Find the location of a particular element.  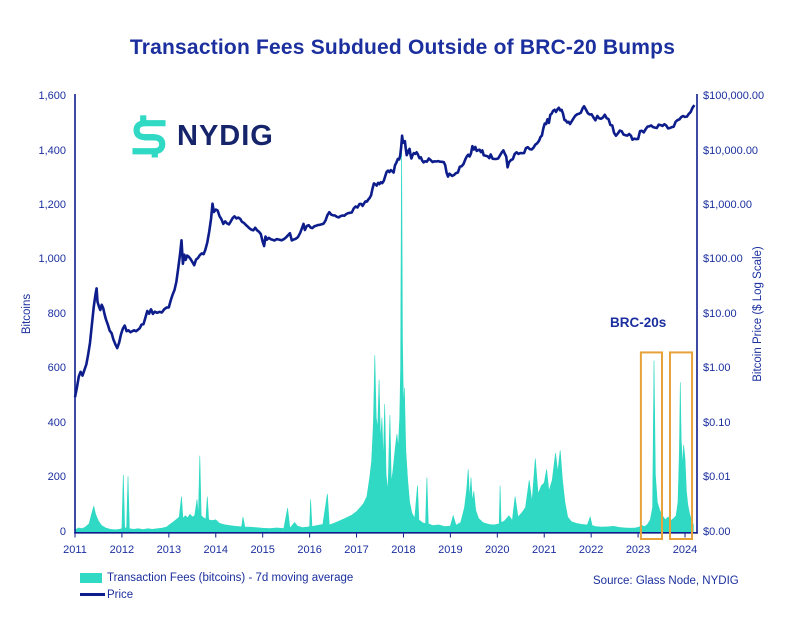

x-axis-tick-label: 2012 is located at coordinates (122, 550).